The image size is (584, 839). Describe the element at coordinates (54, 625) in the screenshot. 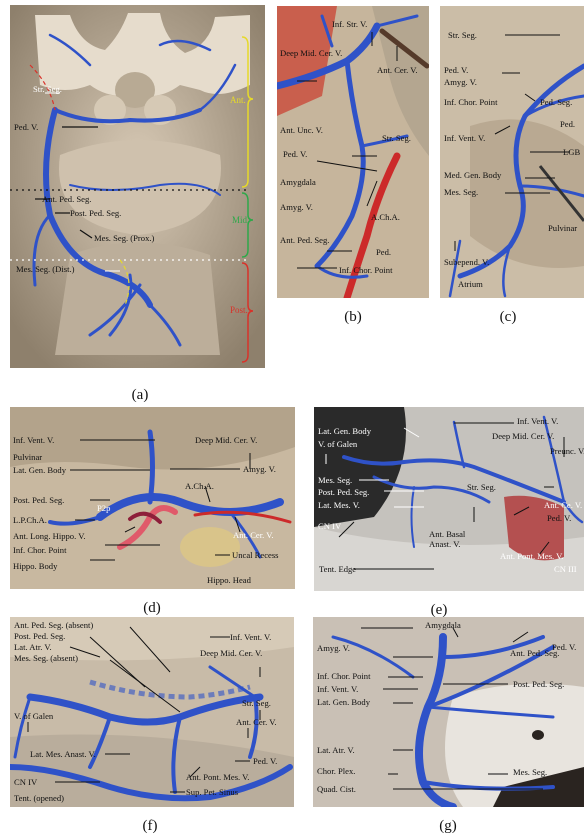

I see `label-ant-ped-seg-absent: Ant. Ped. Seg. (absent)` at that location.